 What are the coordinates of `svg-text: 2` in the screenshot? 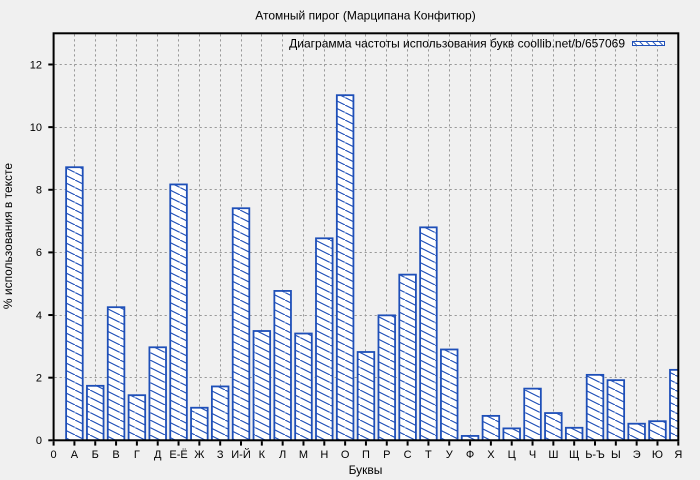 It's located at (39, 378).